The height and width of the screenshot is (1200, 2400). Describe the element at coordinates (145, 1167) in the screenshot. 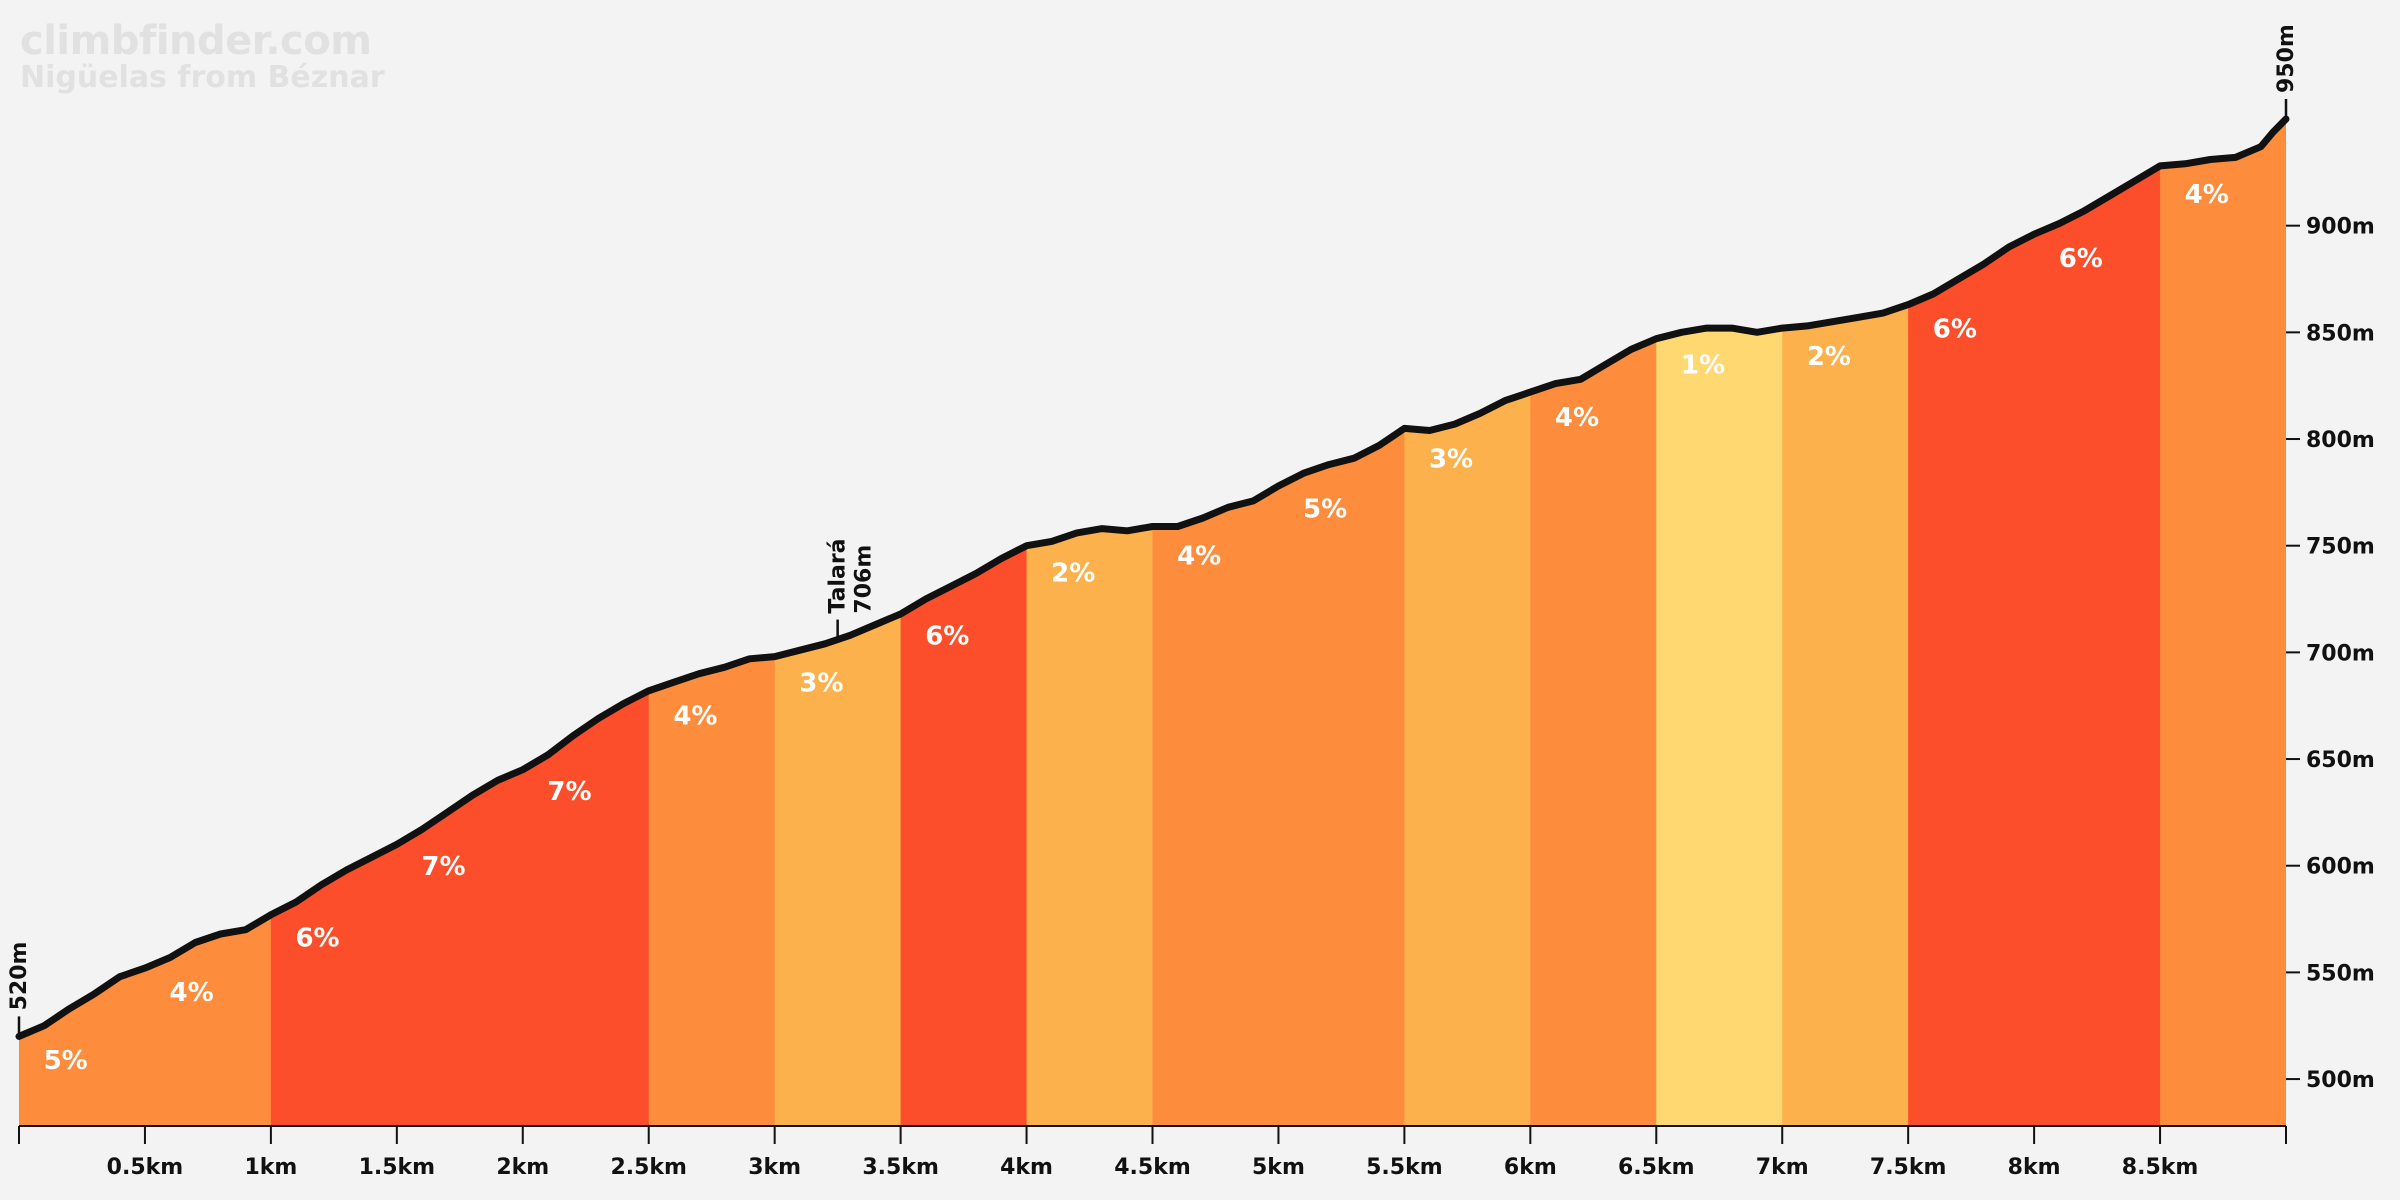

I see `x-tick-label: 0.5km` at that location.